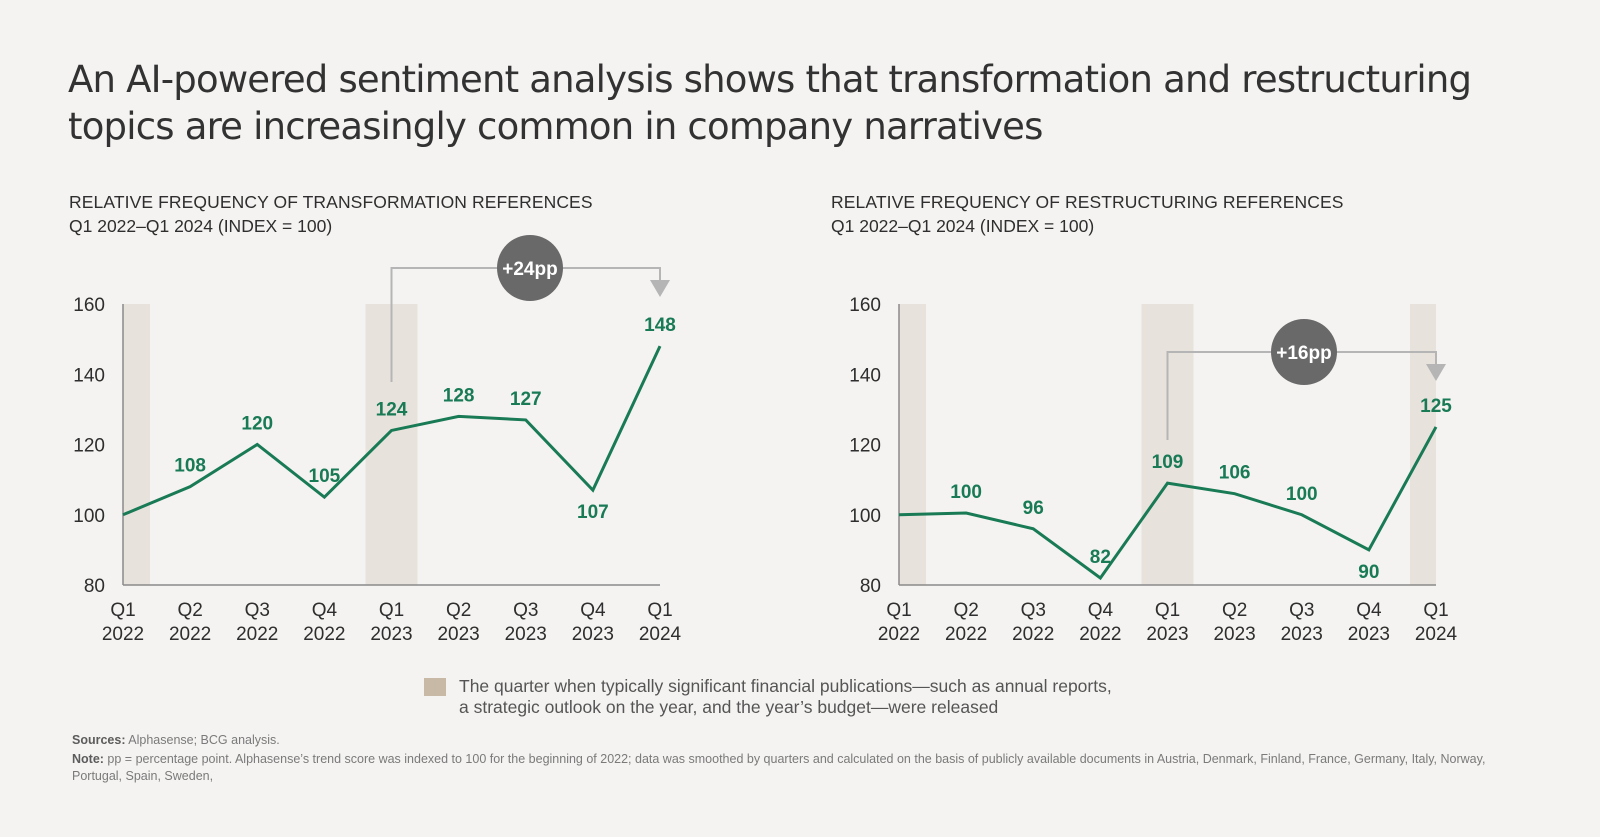  I want to click on right-data-label: 96, so click(1033, 508).